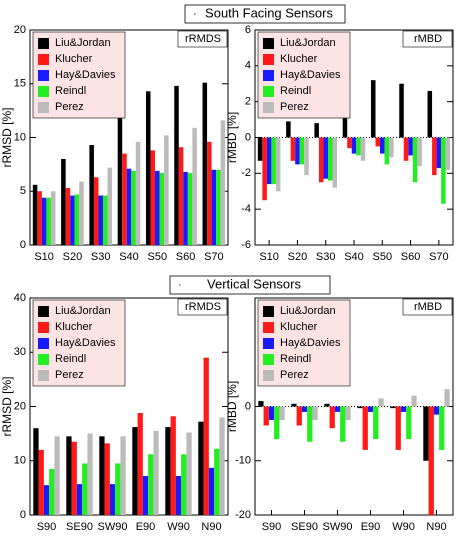  What do you see at coordinates (298, 257) in the screenshot?
I see `x-tick-label: S20` at bounding box center [298, 257].